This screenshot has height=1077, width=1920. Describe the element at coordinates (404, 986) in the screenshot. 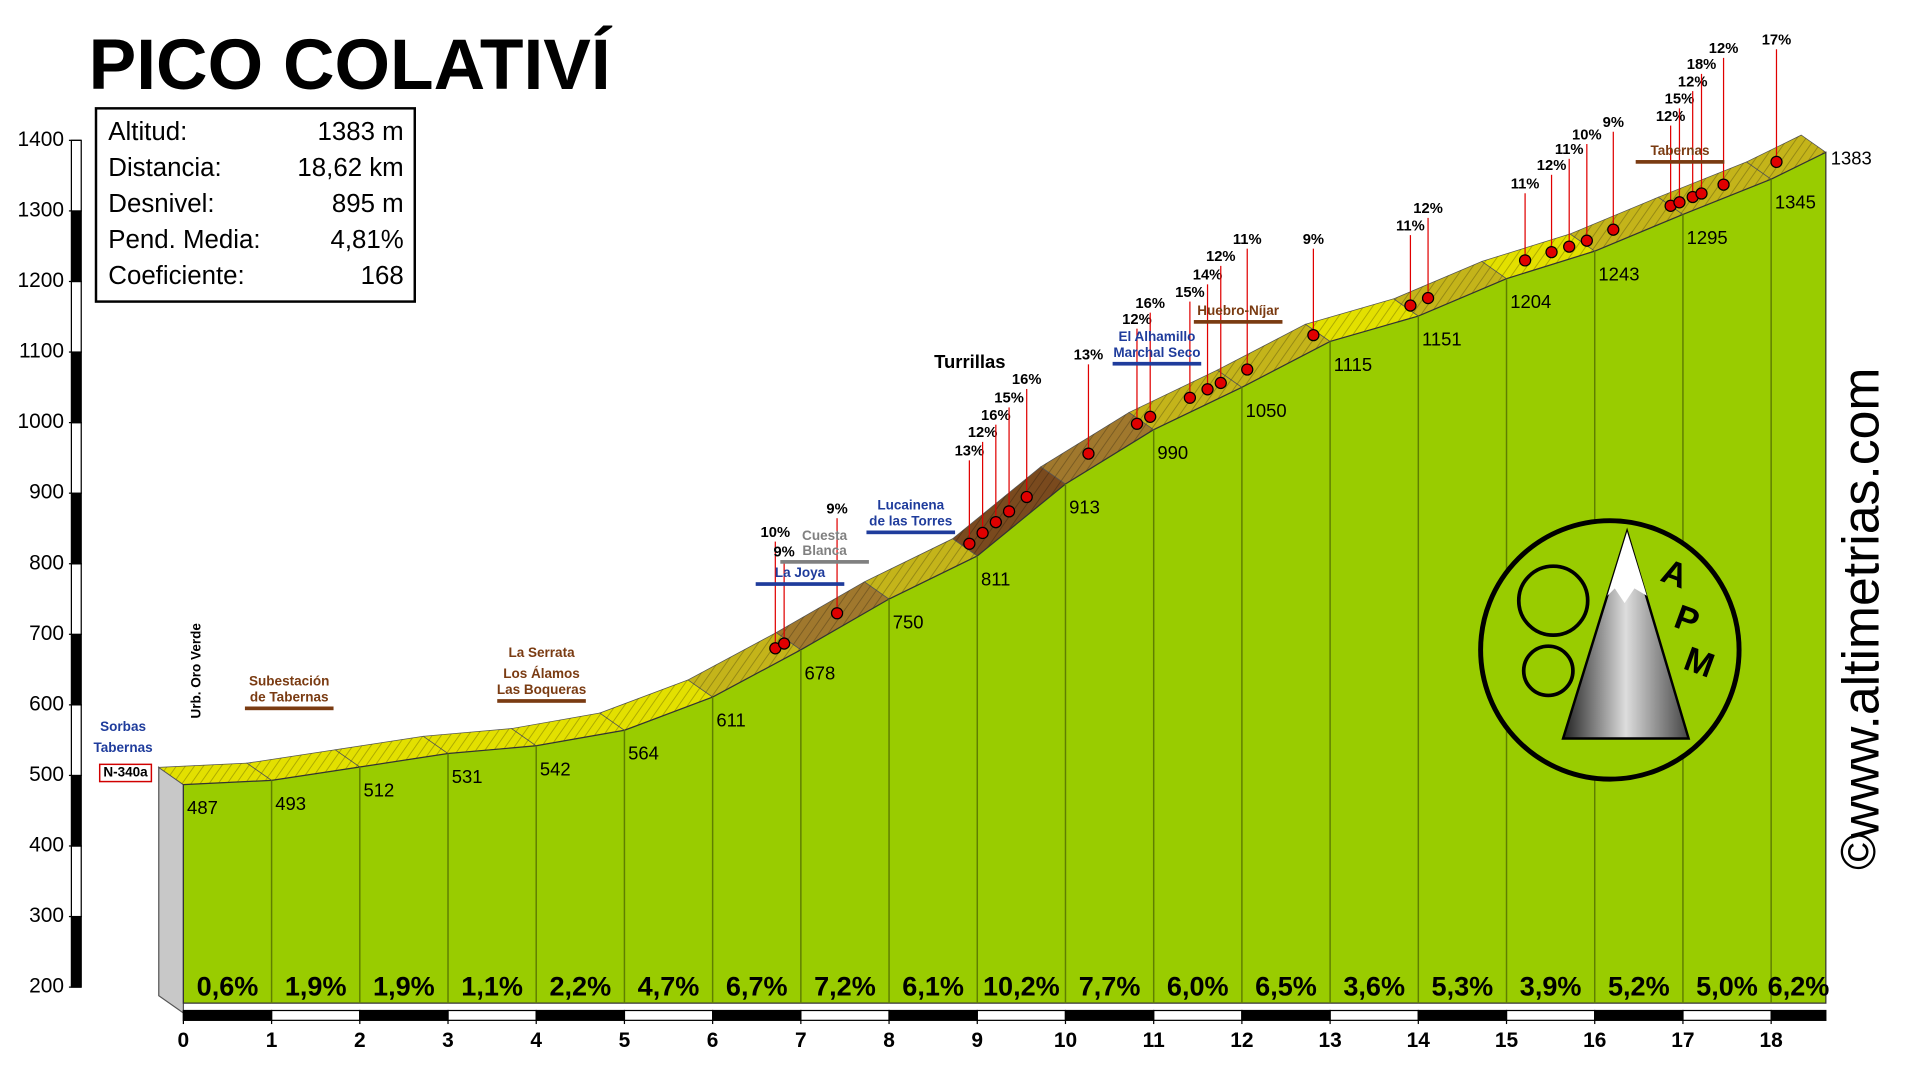

I see `gradient-label: 1,9%` at that location.